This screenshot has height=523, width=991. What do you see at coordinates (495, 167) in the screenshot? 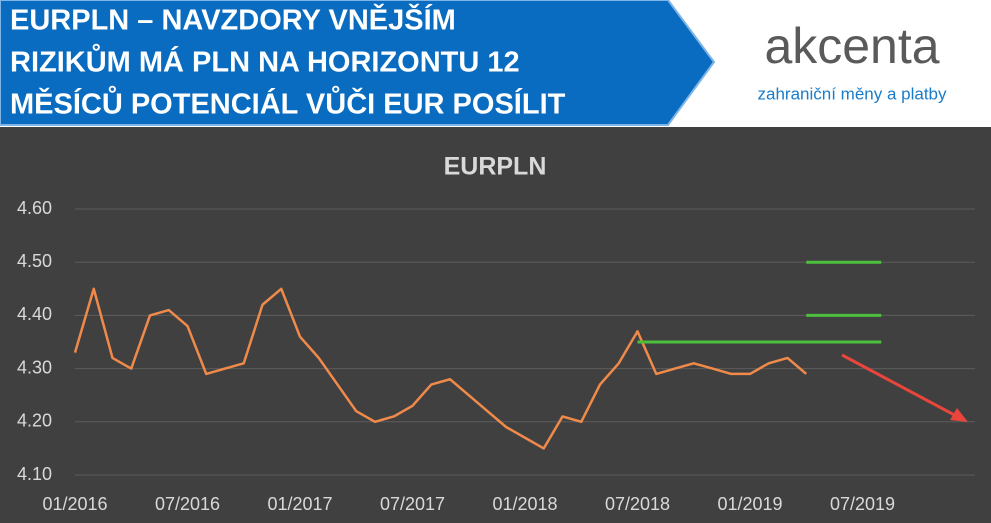
I see `chart-title: EURPLN` at bounding box center [495, 167].